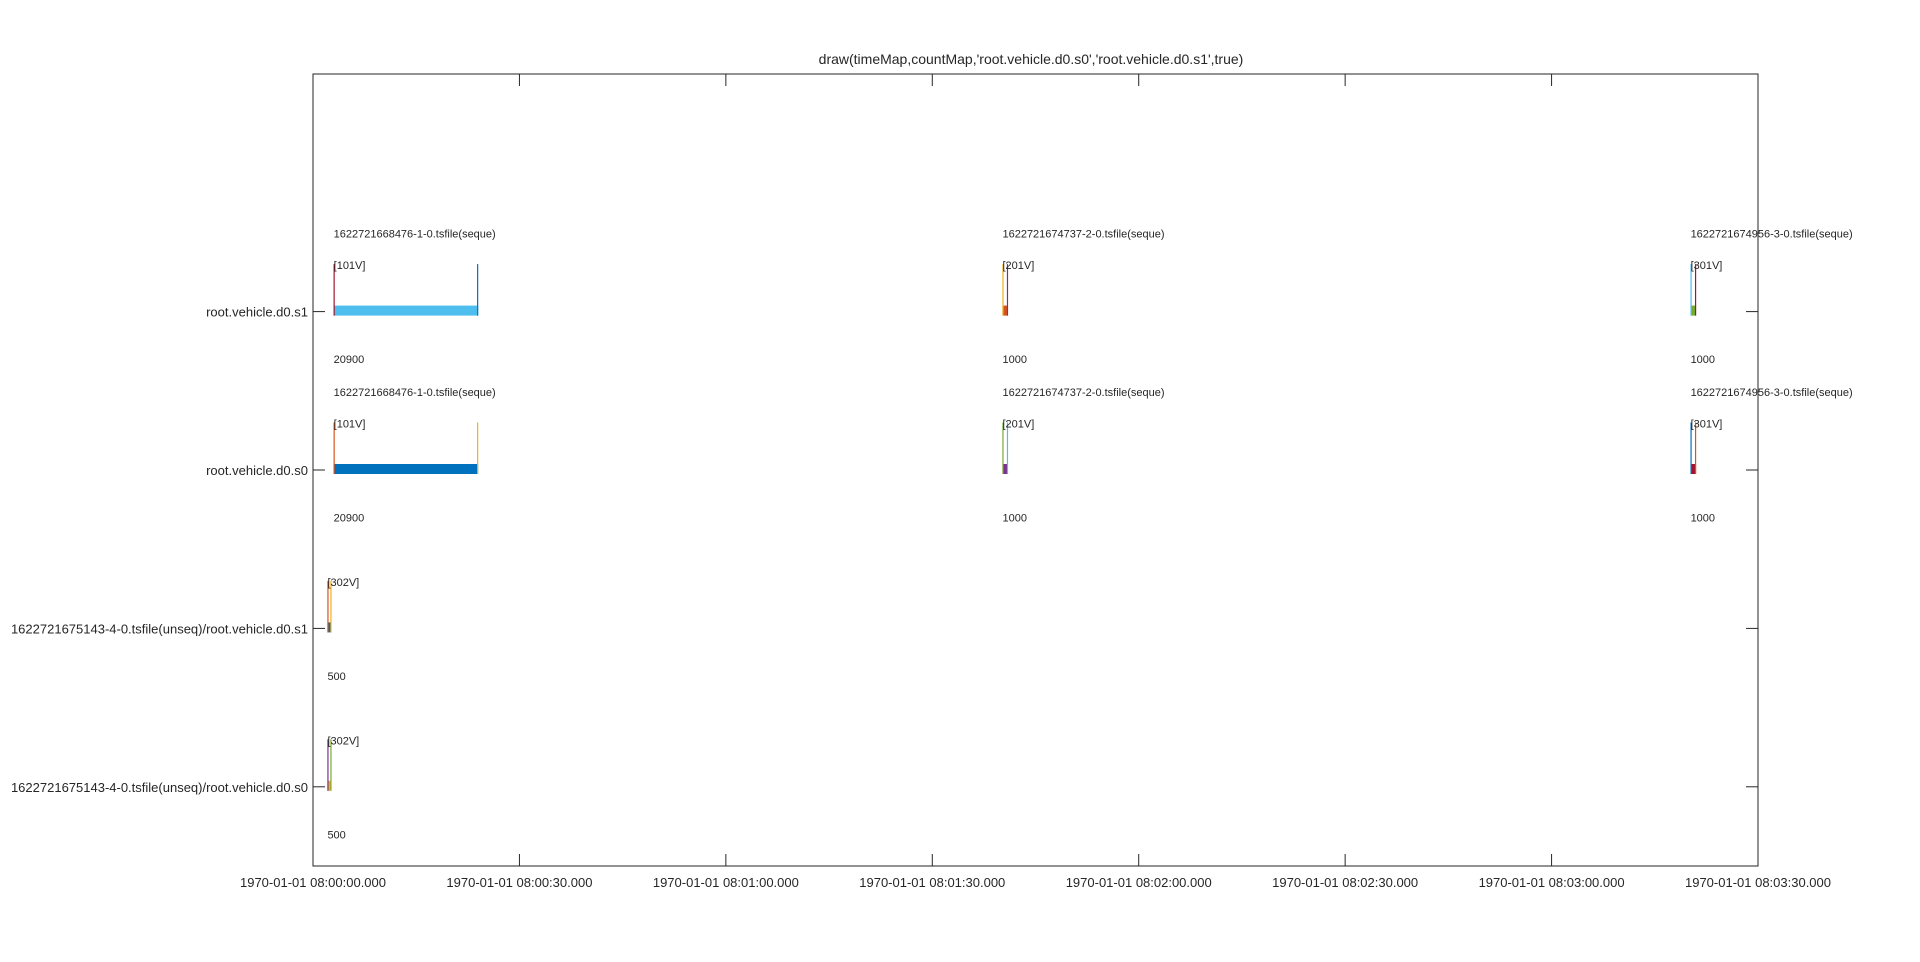 Image resolution: width=1920 pixels, height=962 pixels. I want to click on x-tick-label: 1970-01-01 08:02:30.000, so click(1345, 882).